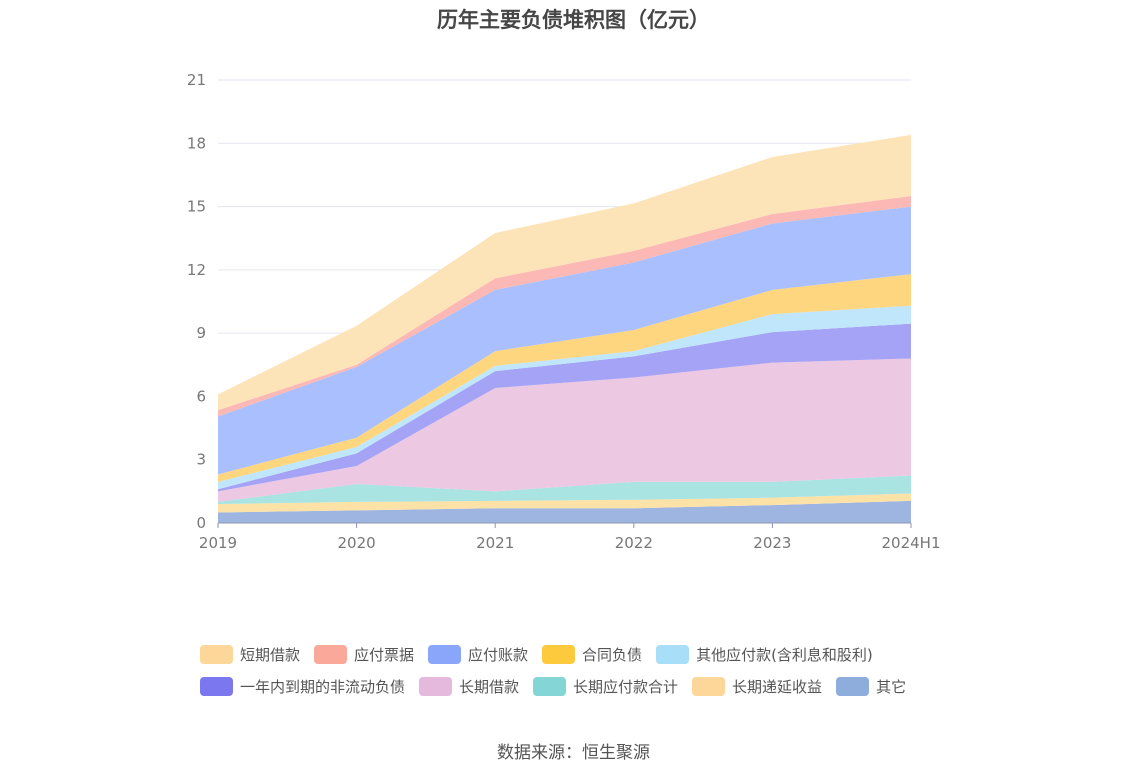 This screenshot has height=776, width=1147. I want to click on legend-item: 长期借款, so click(469, 686).